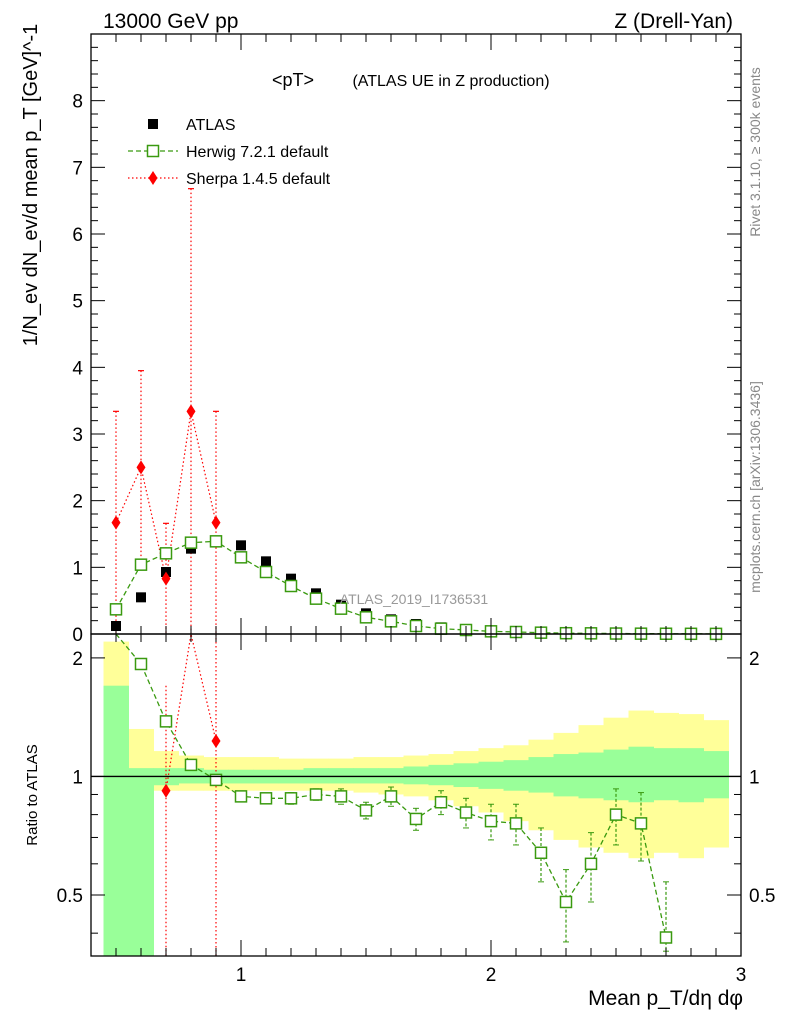 The width and height of the screenshot is (786, 1024). I want to click on legend-atlas-marker, so click(153, 124).